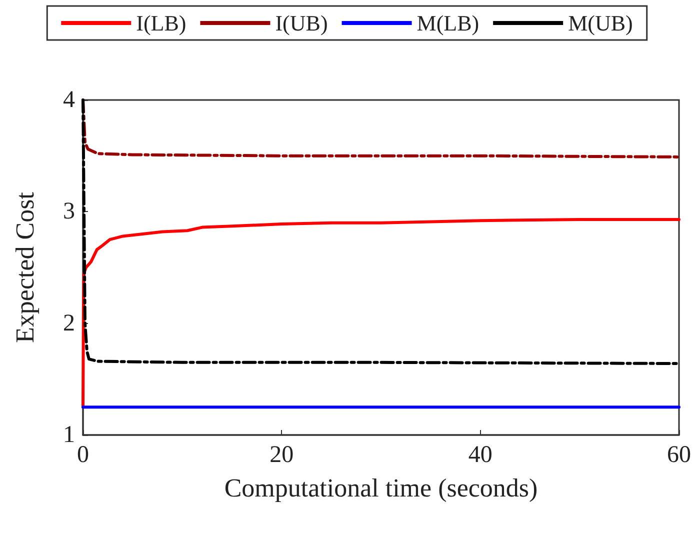 This screenshot has height=534, width=694. I want to click on legend-label: M(LB), so click(448, 23).